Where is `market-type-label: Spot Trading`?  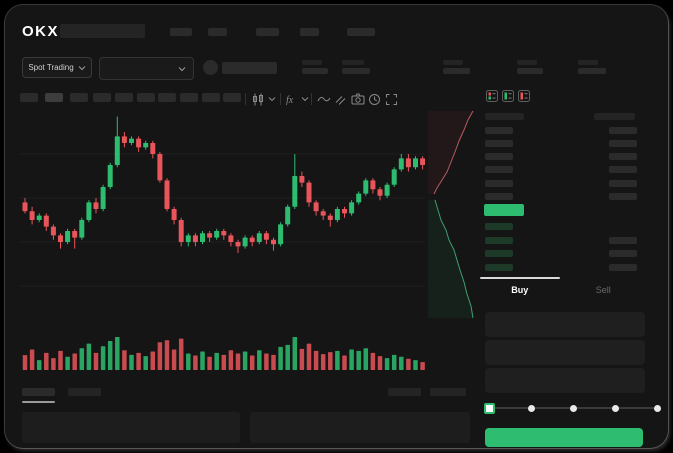
market-type-label: Spot Trading is located at coordinates (51, 67).